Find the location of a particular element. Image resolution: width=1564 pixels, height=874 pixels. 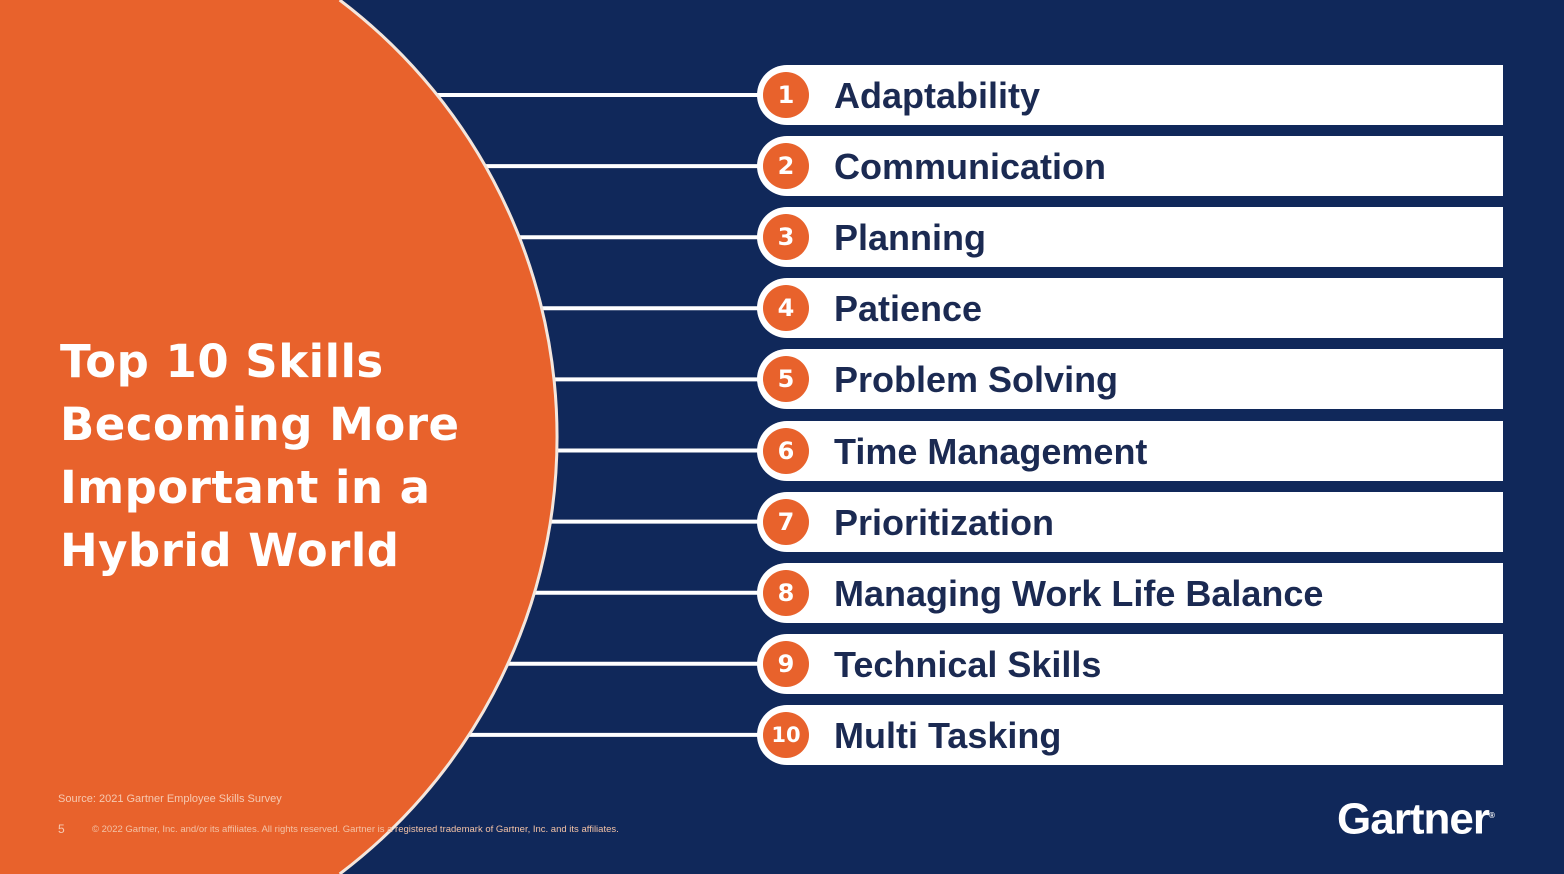

gartner-logo: Gartner® is located at coordinates (1416, 819).